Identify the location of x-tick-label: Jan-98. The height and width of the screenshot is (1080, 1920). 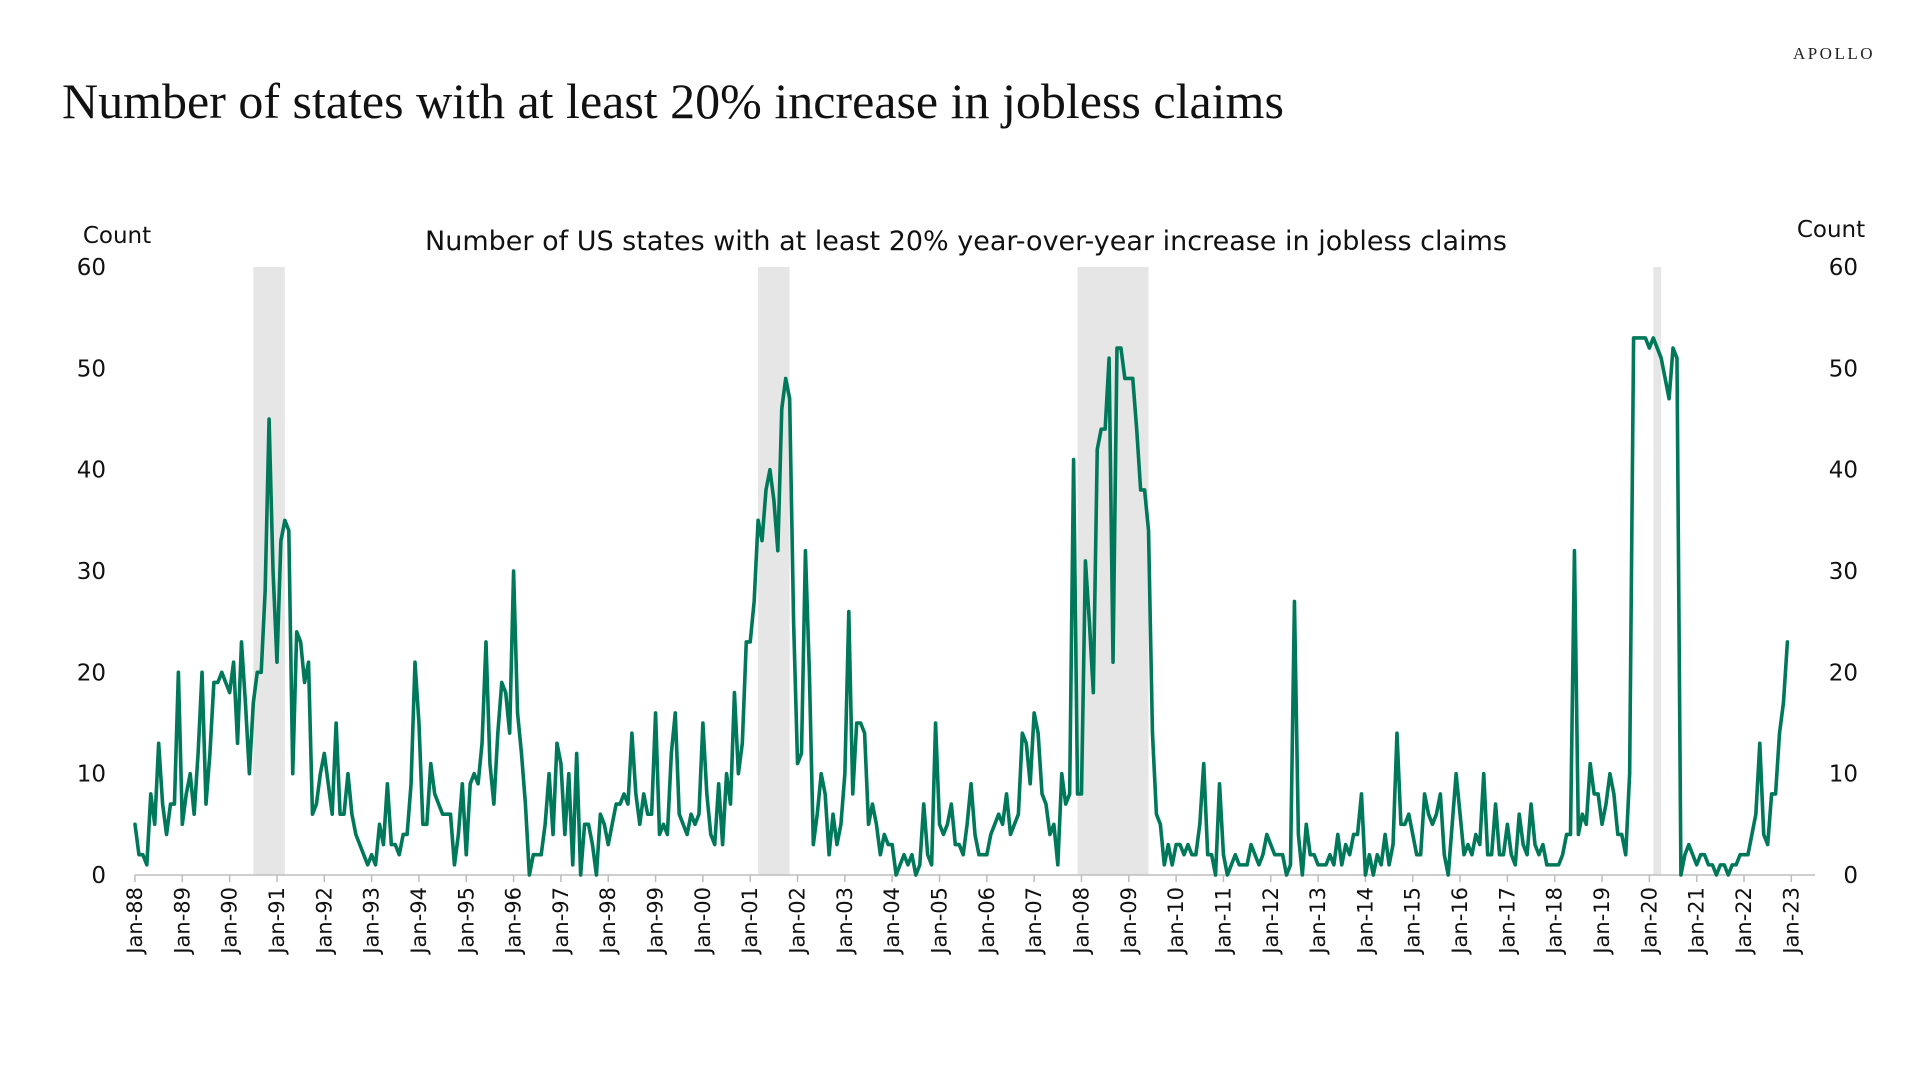
(608, 921).